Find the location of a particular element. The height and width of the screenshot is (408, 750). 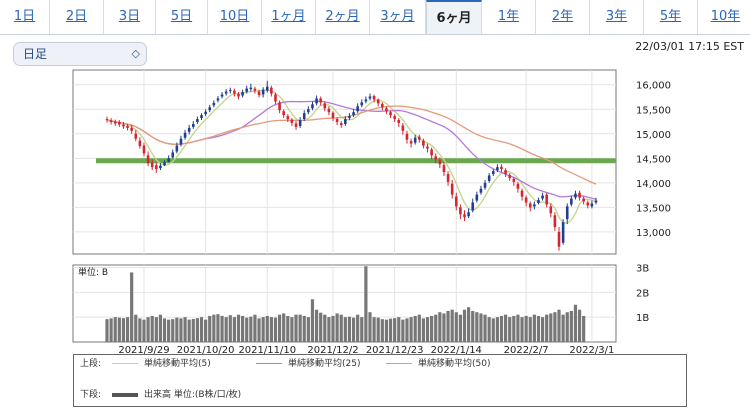

tab-3日: 3日 is located at coordinates (130, 17).